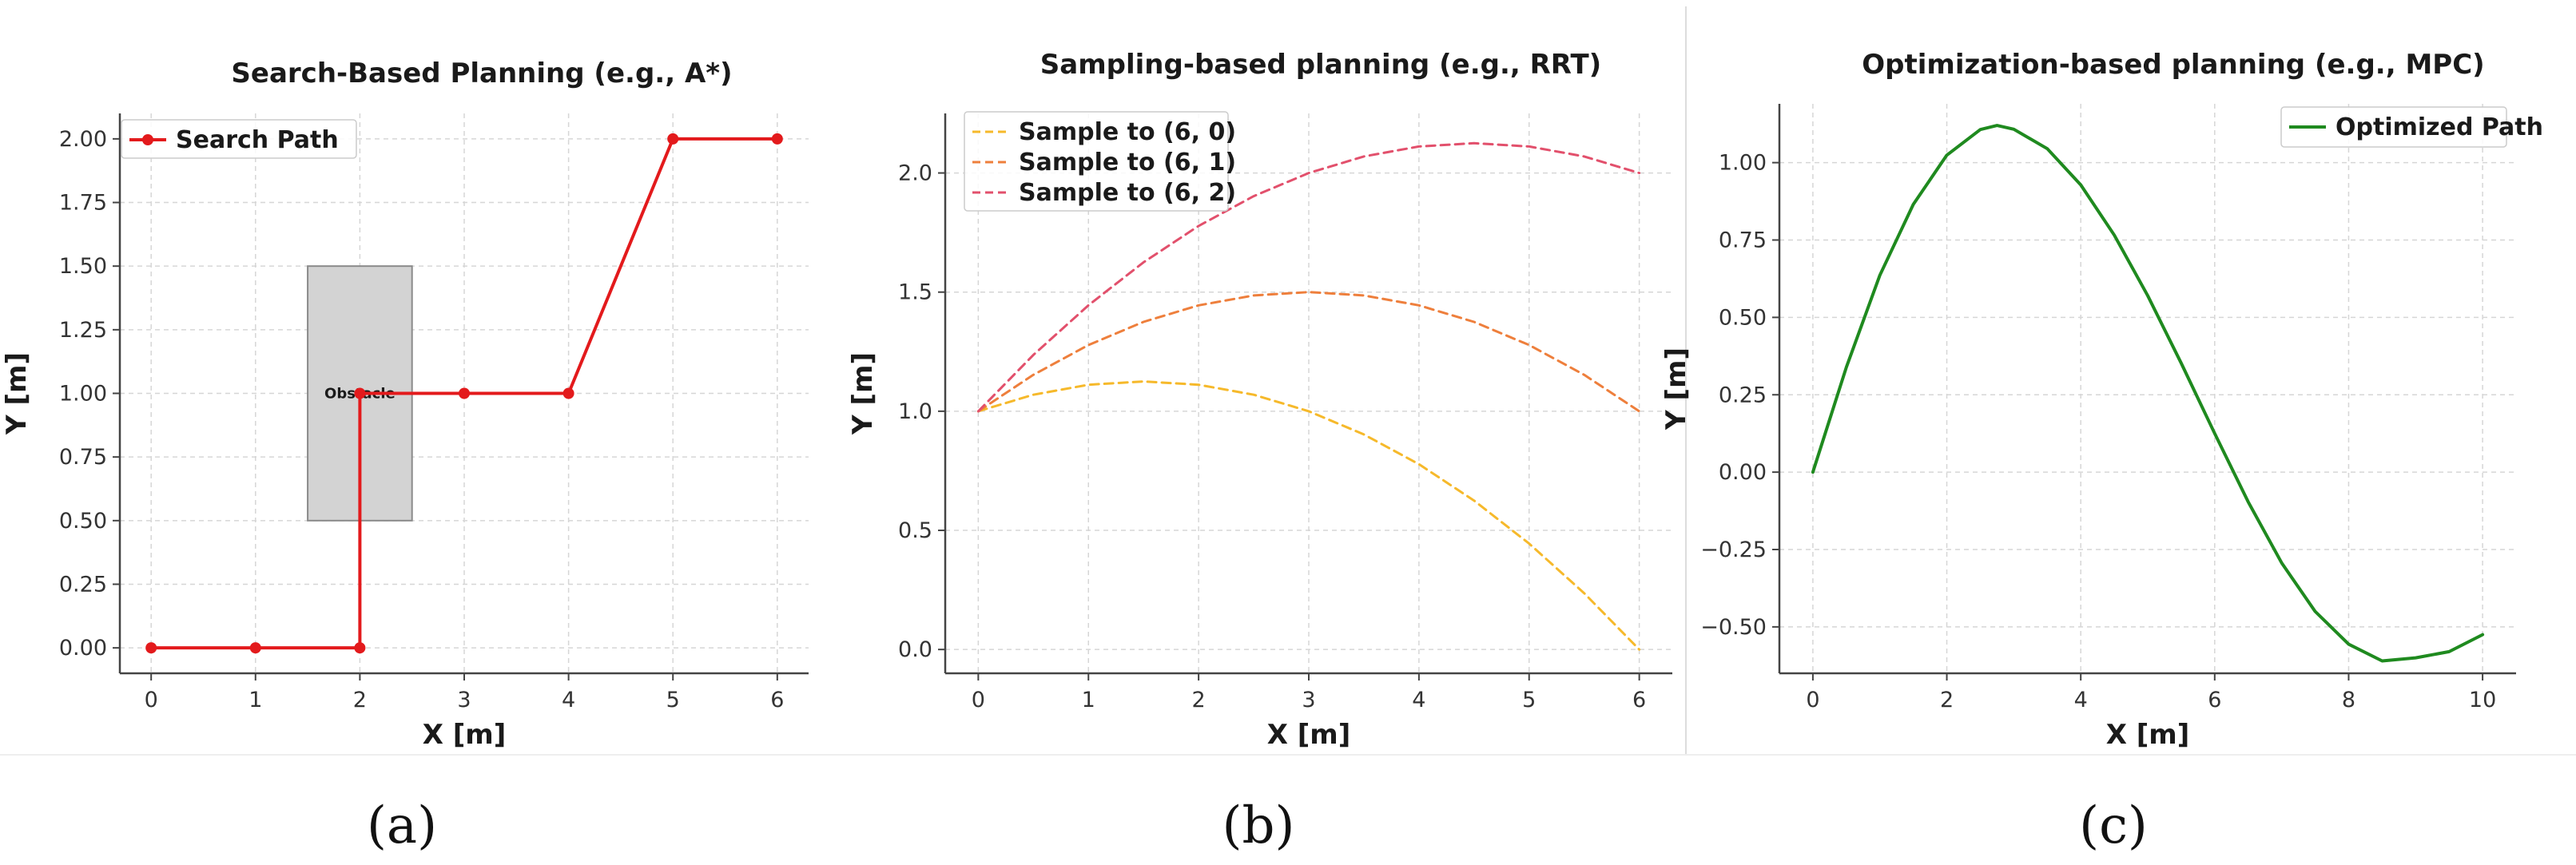 This screenshot has width=2576, height=865. Describe the element at coordinates (83, 139) in the screenshot. I see `y-tick-label: 2.00` at that location.